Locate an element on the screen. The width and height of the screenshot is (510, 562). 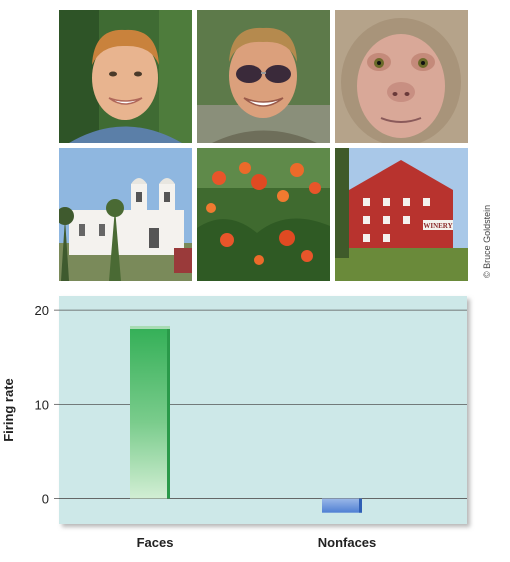
church-image is located at coordinates (125, 214).